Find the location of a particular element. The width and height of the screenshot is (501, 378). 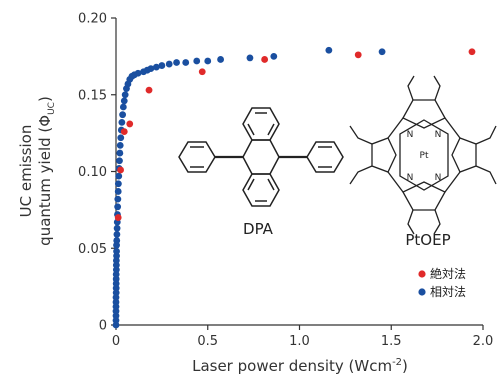

y-tick-label: 0.15 is located at coordinates (92, 95).